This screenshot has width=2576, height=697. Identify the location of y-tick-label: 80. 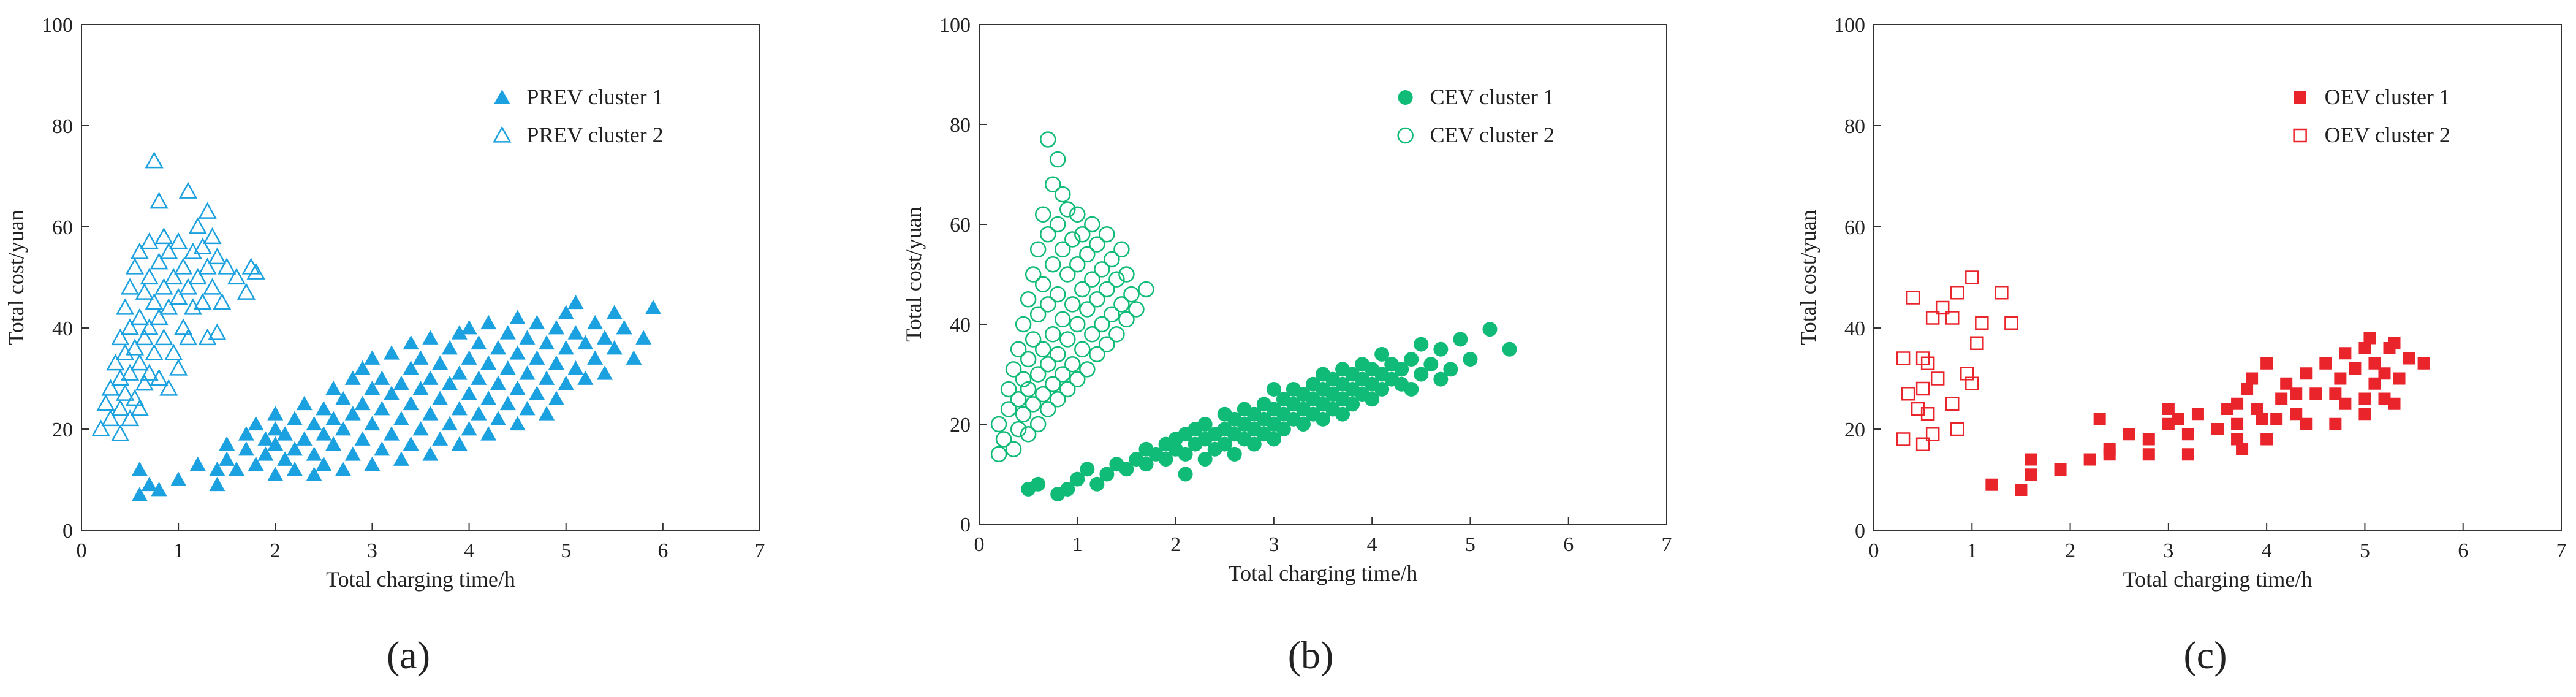
(1854, 126).